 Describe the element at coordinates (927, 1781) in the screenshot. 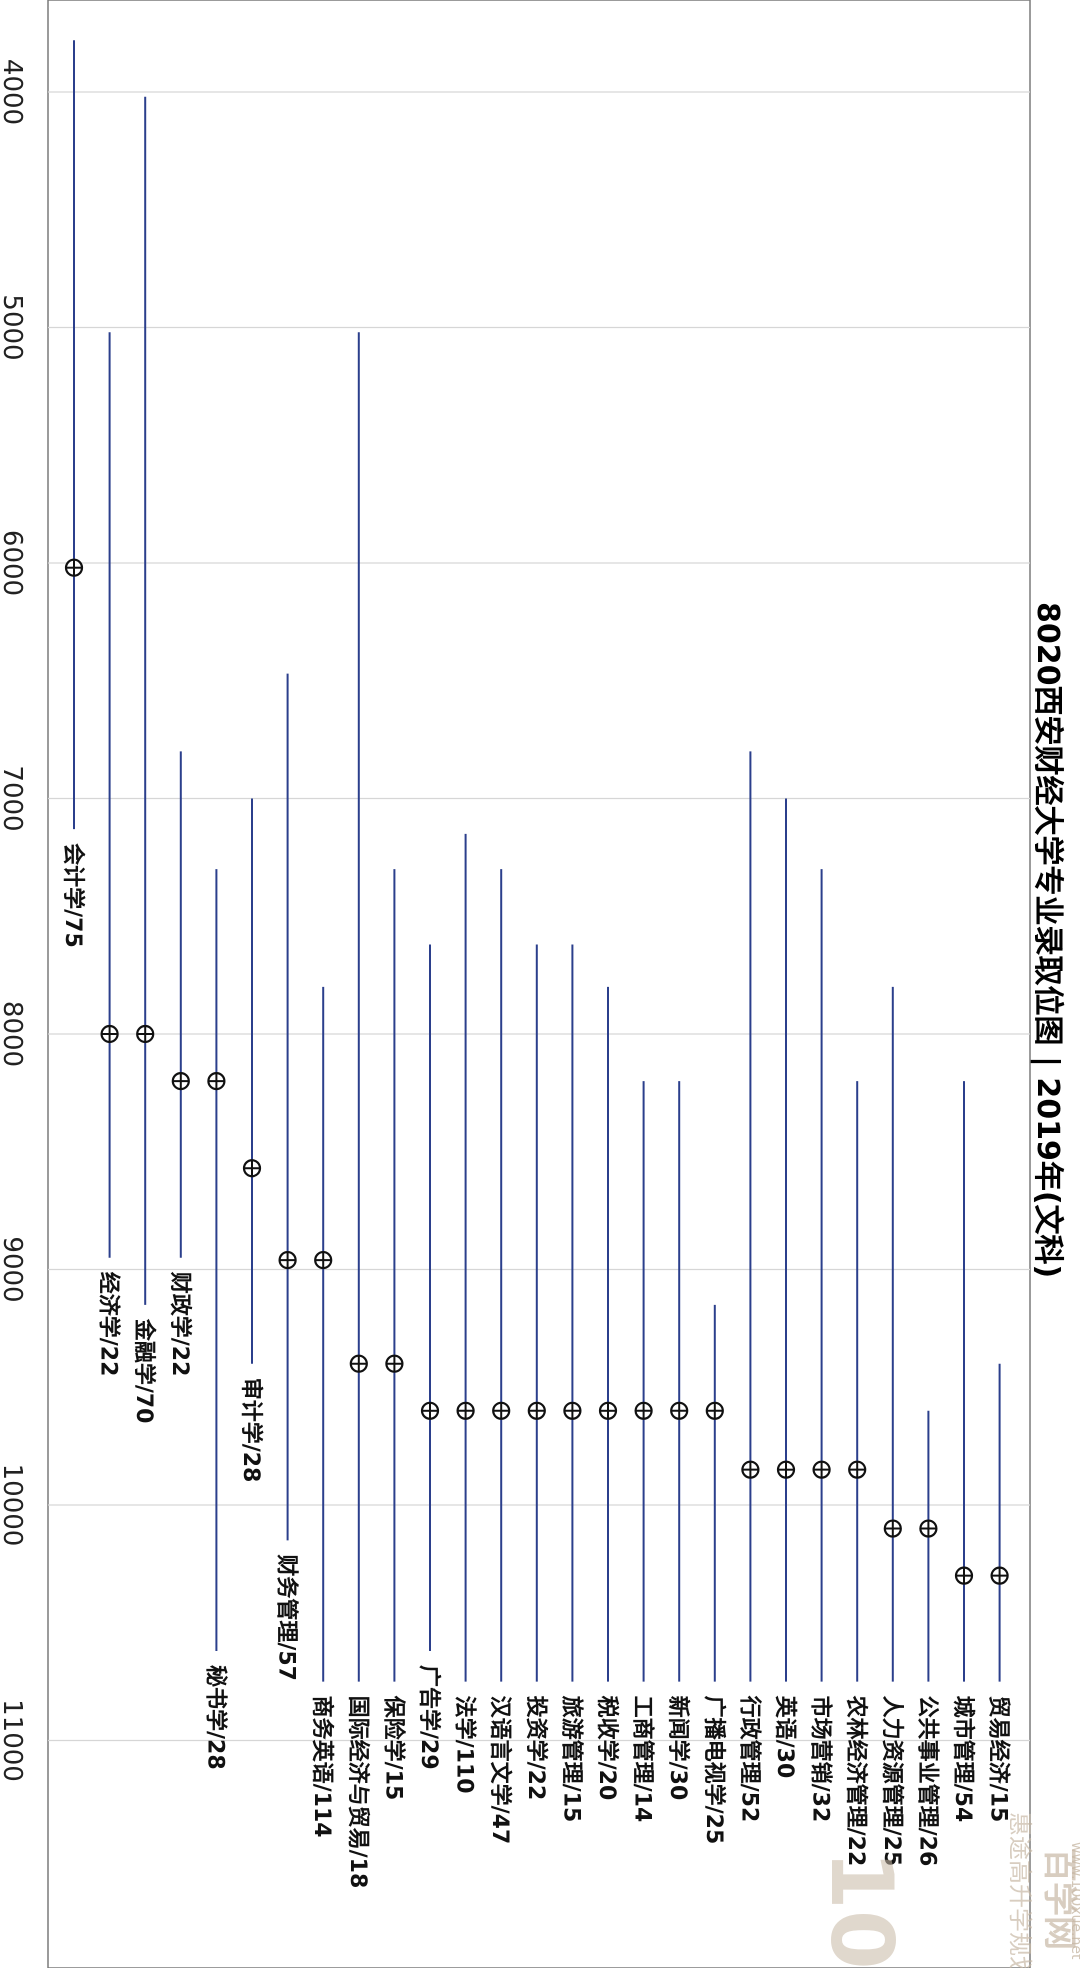

I see `major-label: 公共事业管理/26` at that location.